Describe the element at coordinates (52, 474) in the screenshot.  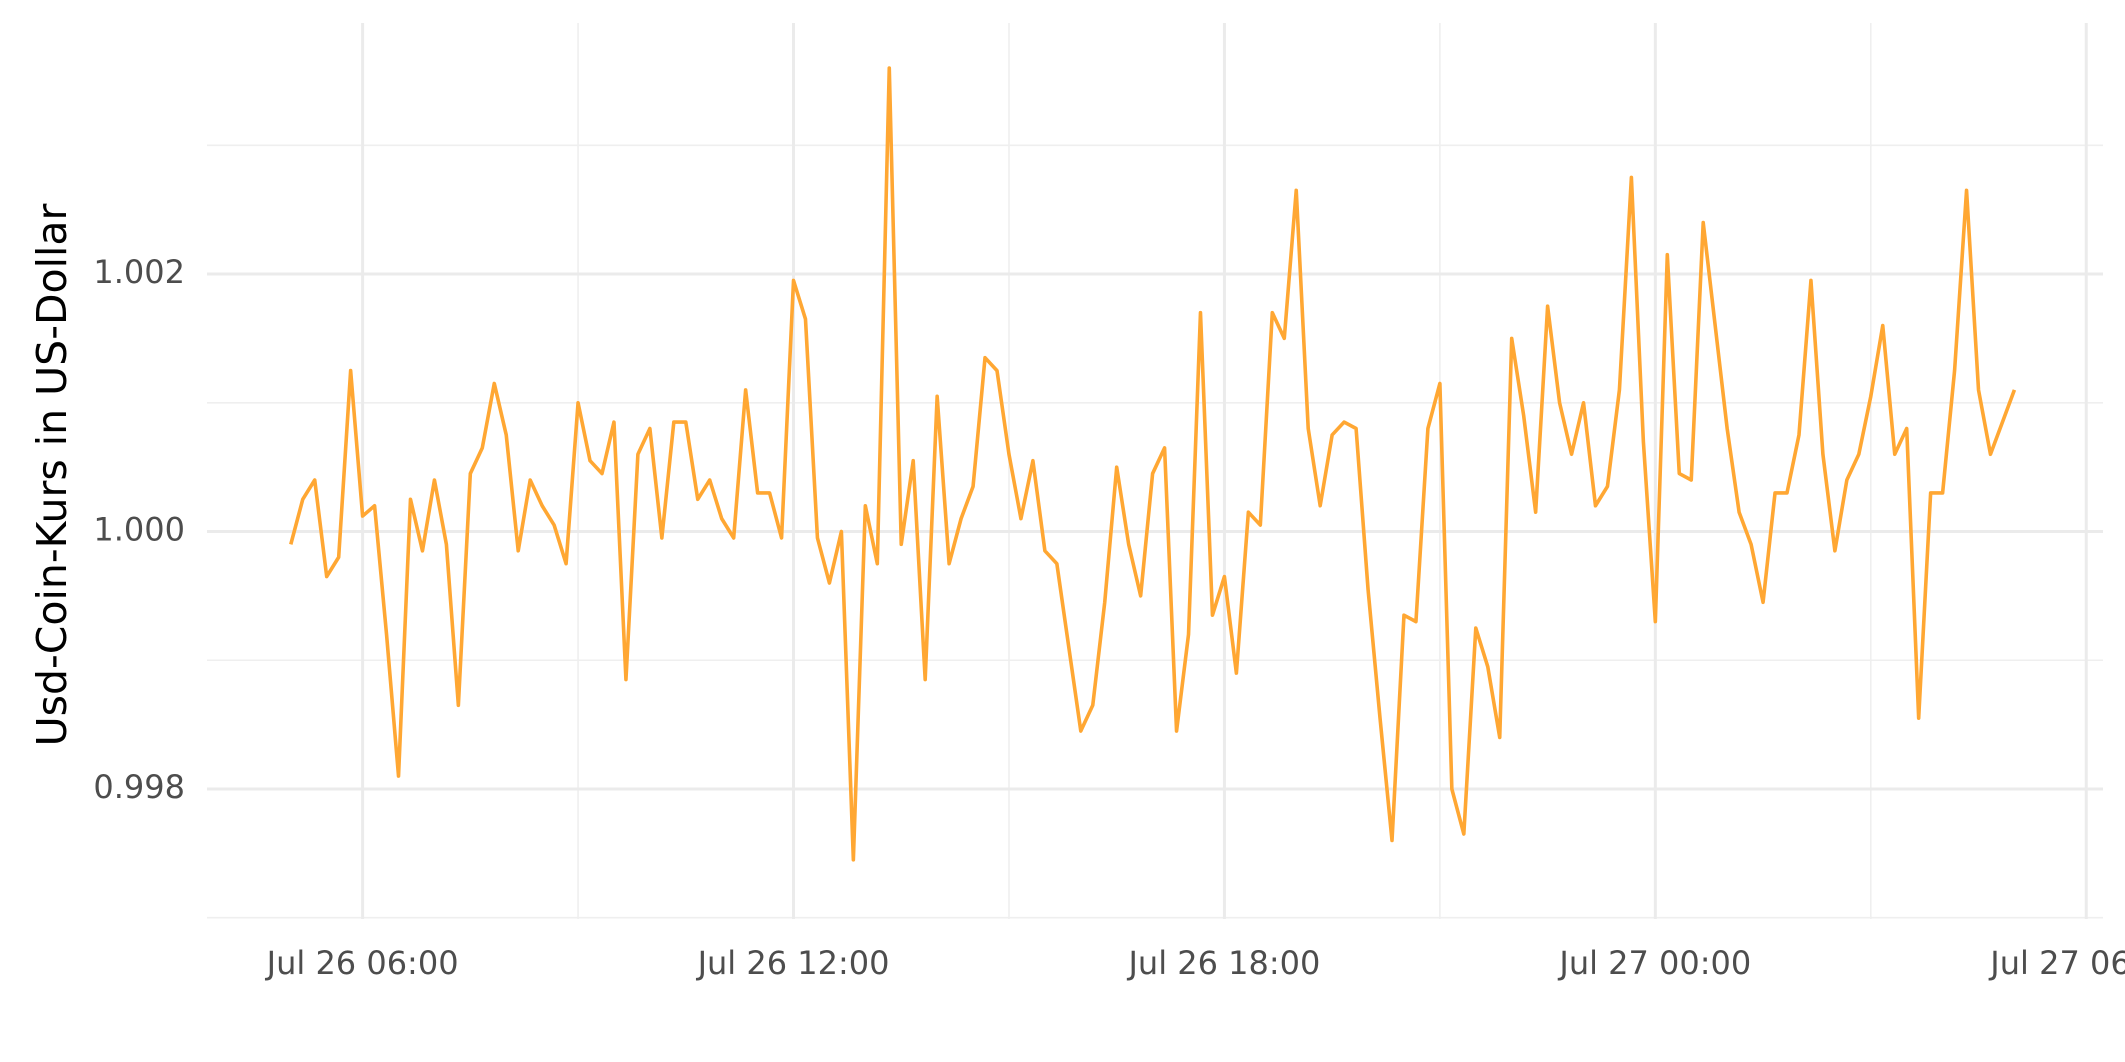
I see `y-axis-title: Usd-Coin-Kurs in US-Dollar` at that location.